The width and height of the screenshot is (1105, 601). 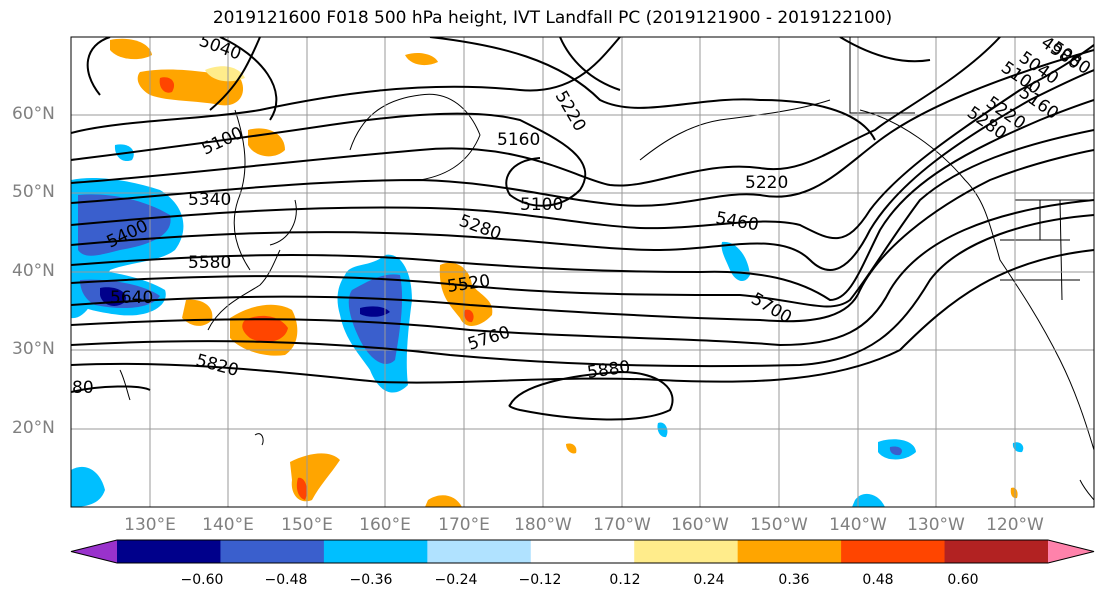 I want to click on colorbar-outline, so click(x=582, y=551).